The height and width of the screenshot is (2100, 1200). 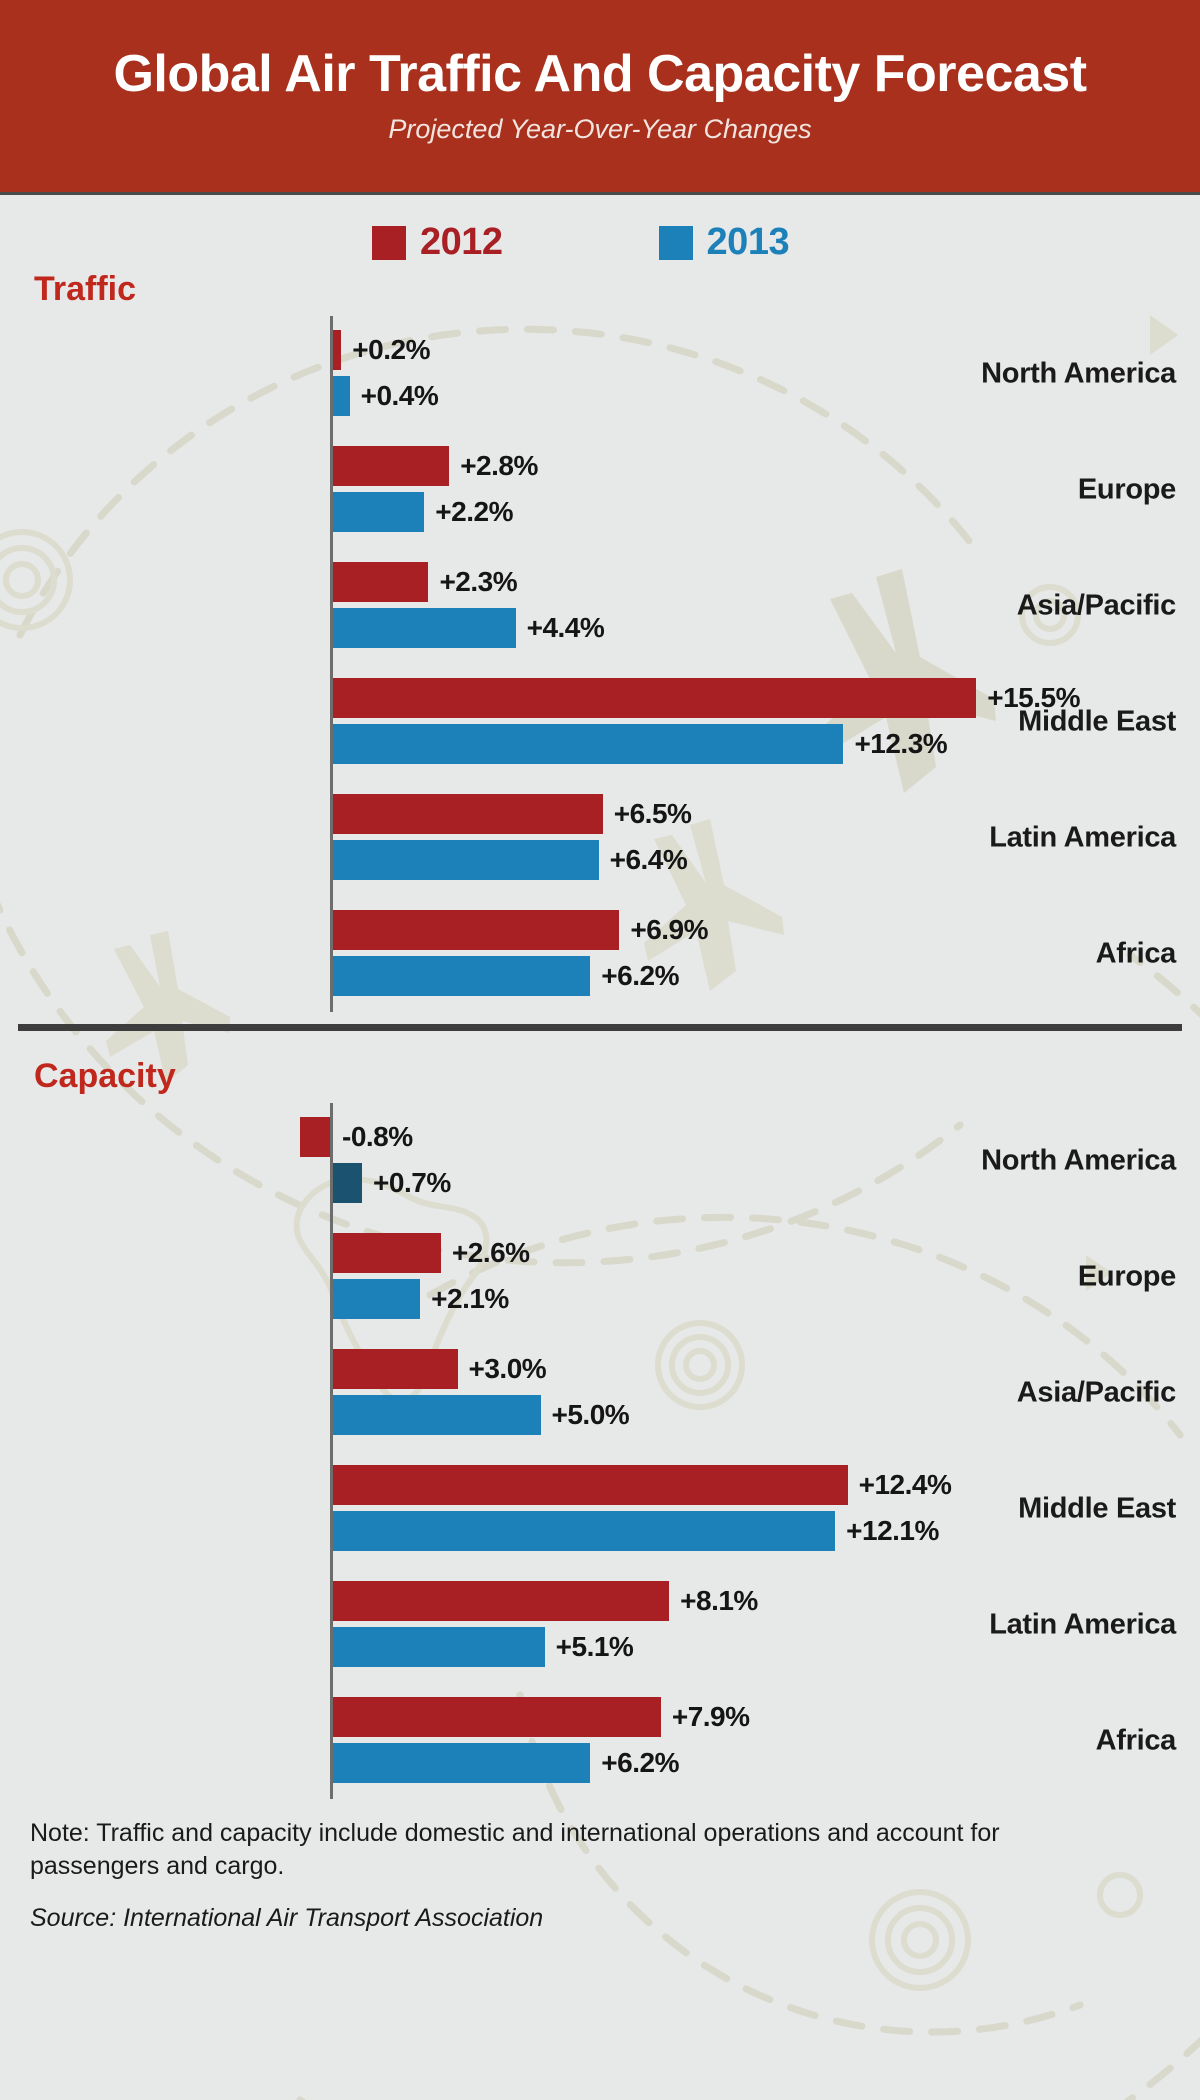 What do you see at coordinates (600, 74) in the screenshot?
I see `page-title: Global Air Traffic And Capacity Forecast` at bounding box center [600, 74].